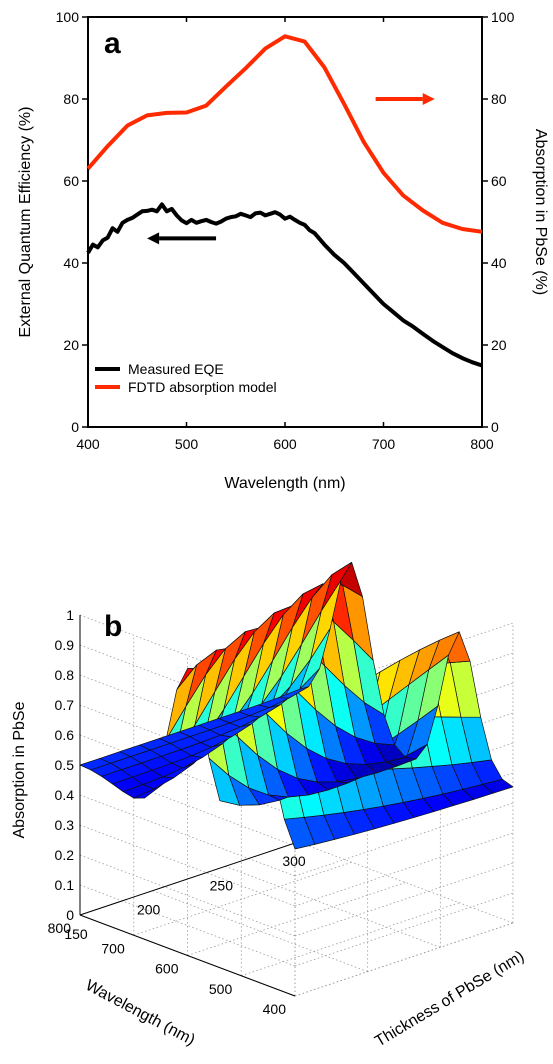  What do you see at coordinates (186, 378) in the screenshot?
I see `chart-a-legend: Measured EQE FDTD absorption model` at bounding box center [186, 378].